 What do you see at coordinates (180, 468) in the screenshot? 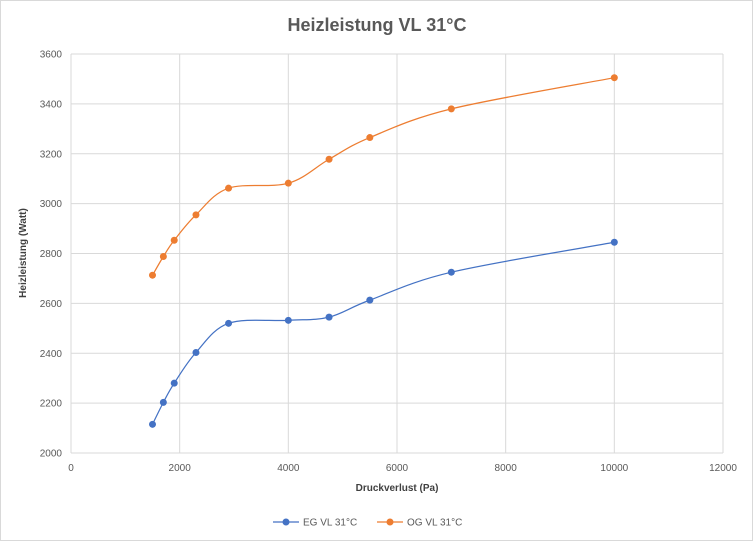
I see `x-tick-label: 2000` at bounding box center [180, 468].